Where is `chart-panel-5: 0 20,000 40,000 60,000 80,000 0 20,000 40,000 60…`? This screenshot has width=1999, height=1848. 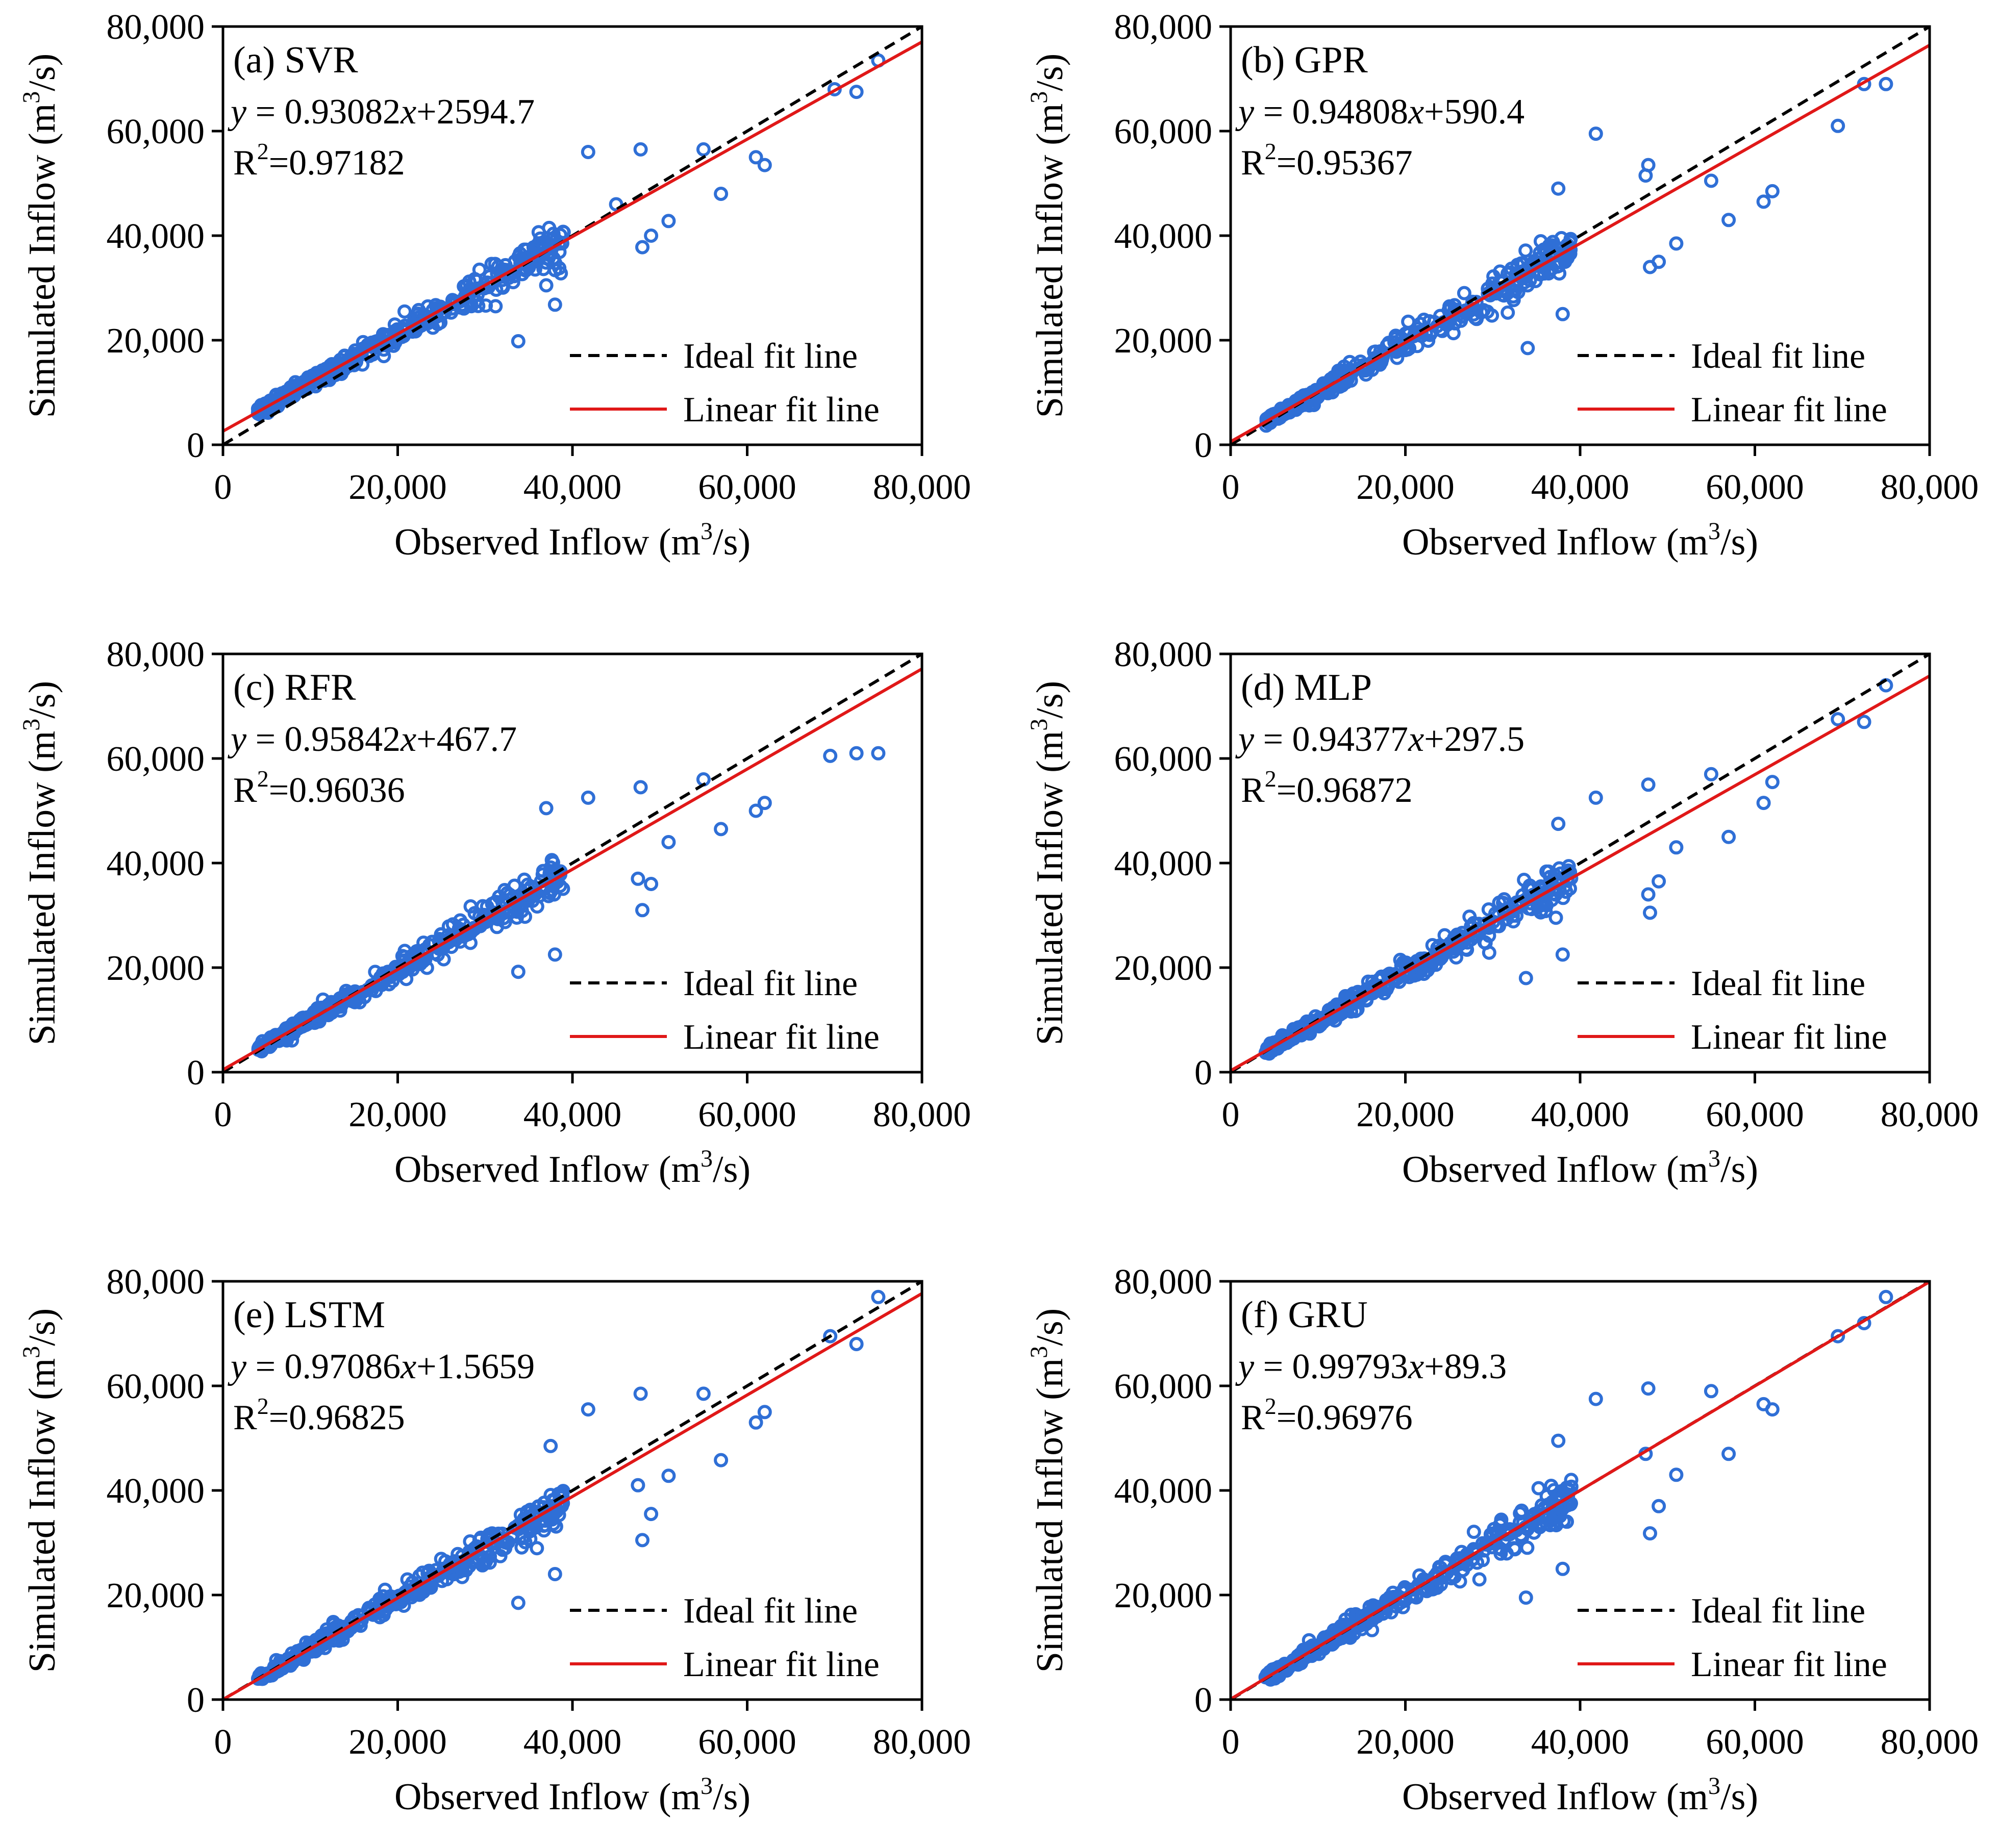 chart-panel-5: 0 20,000 40,000 60,000 80,000 0 20,000 40,000 60… is located at coordinates (494, 1540).